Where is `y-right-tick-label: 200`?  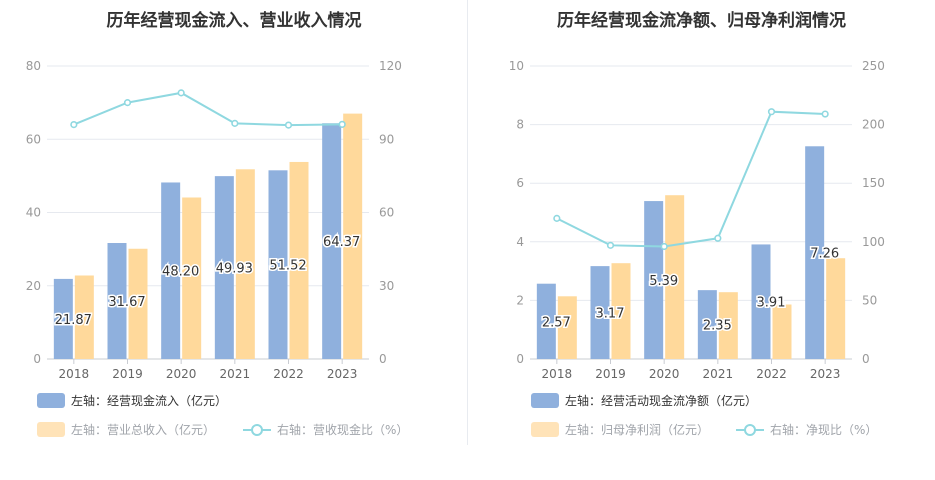
y-right-tick-label: 200 is located at coordinates (873, 125).